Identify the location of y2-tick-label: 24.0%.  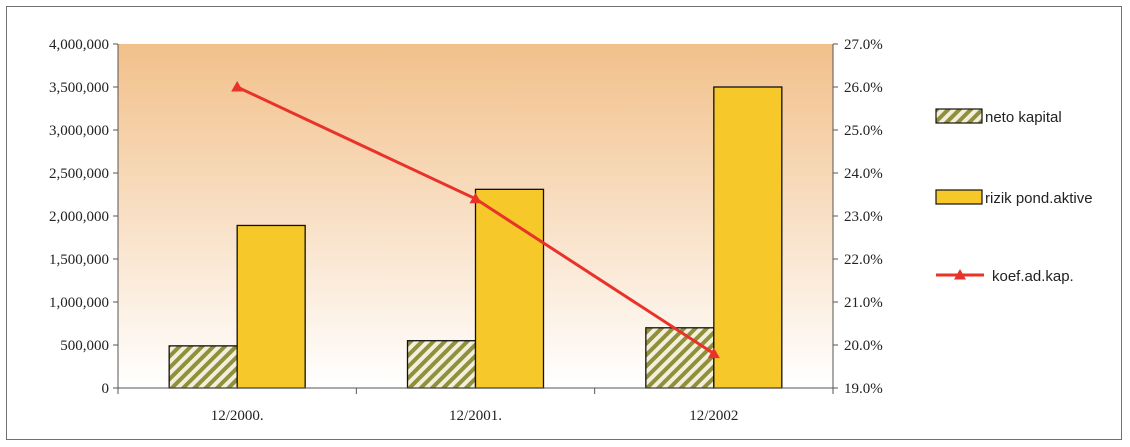
(863, 174).